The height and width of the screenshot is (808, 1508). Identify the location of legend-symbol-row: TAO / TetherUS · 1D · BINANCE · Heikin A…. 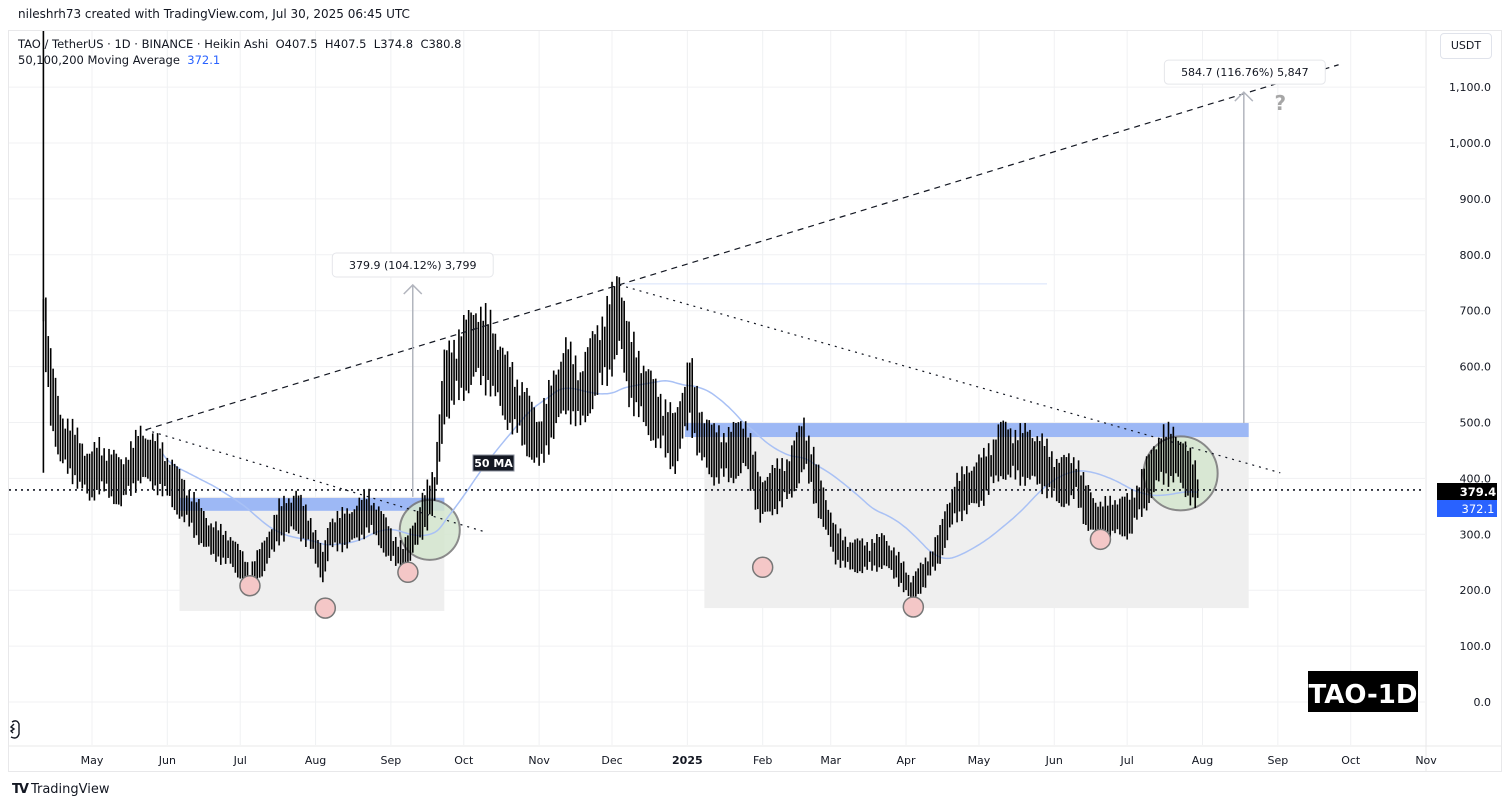
(239, 44).